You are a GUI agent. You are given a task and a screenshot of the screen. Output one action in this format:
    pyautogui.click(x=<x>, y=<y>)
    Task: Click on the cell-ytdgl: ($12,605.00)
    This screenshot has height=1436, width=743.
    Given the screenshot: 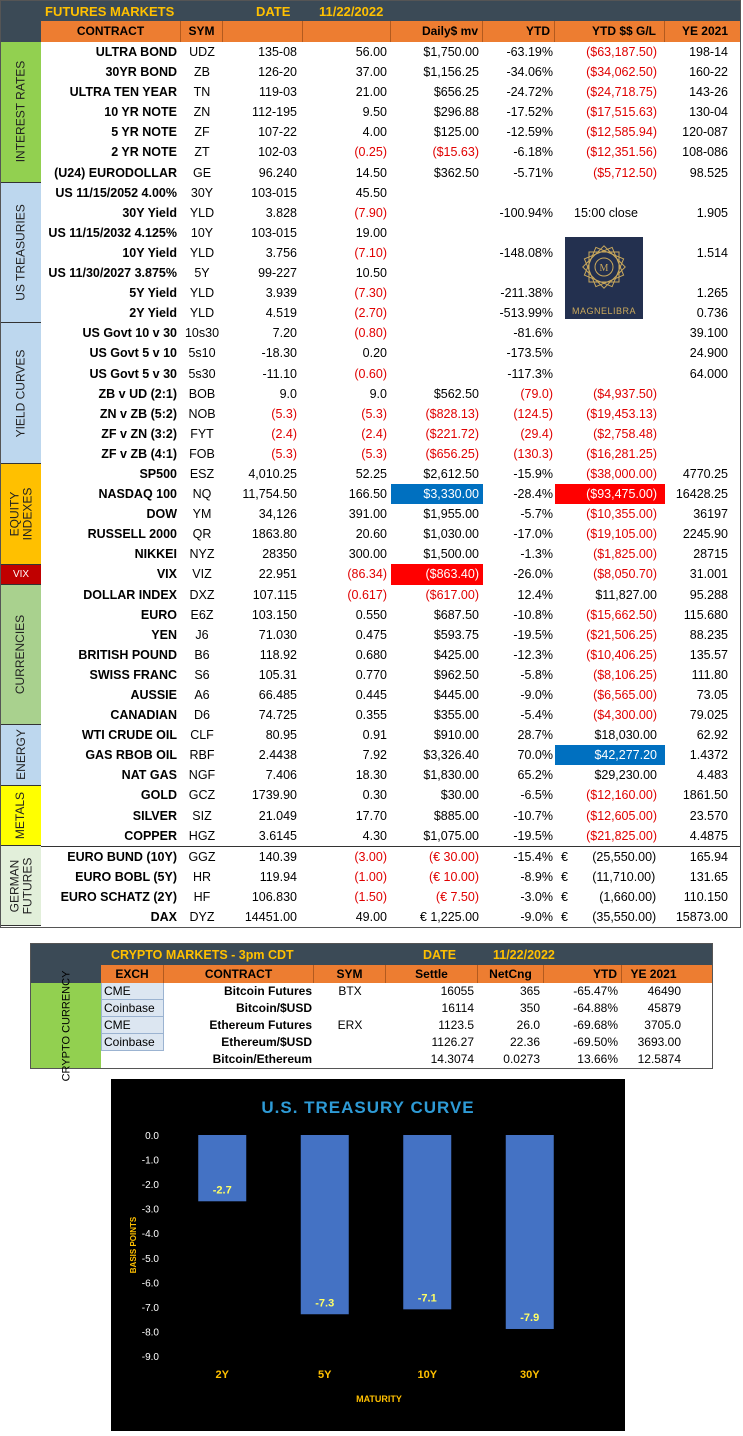 What is the action you would take?
    pyautogui.click(x=621, y=815)
    